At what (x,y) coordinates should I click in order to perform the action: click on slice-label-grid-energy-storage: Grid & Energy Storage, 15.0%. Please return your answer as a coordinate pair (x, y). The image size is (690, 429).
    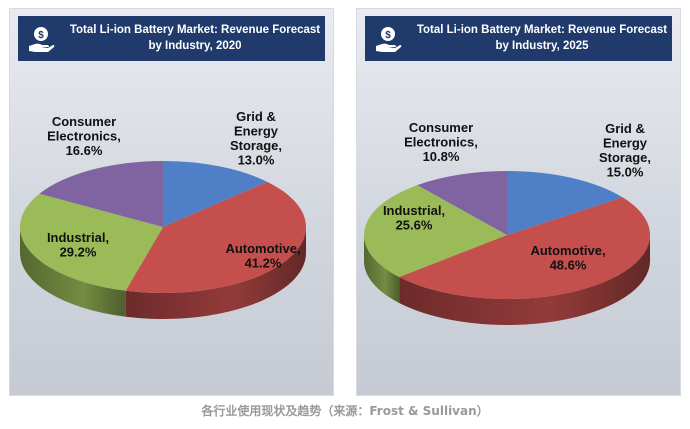
    Looking at the image, I should click on (625, 150).